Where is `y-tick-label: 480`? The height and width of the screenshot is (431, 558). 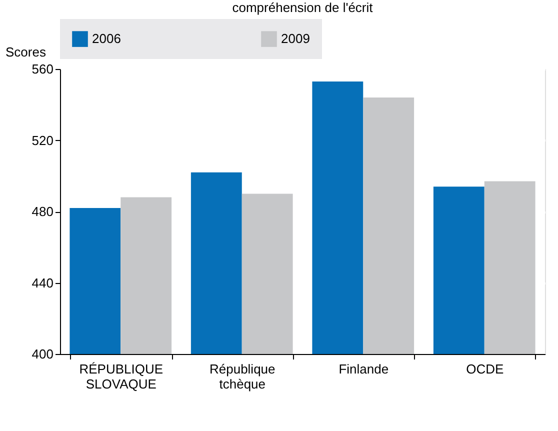
y-tick-label: 480 is located at coordinates (43, 211).